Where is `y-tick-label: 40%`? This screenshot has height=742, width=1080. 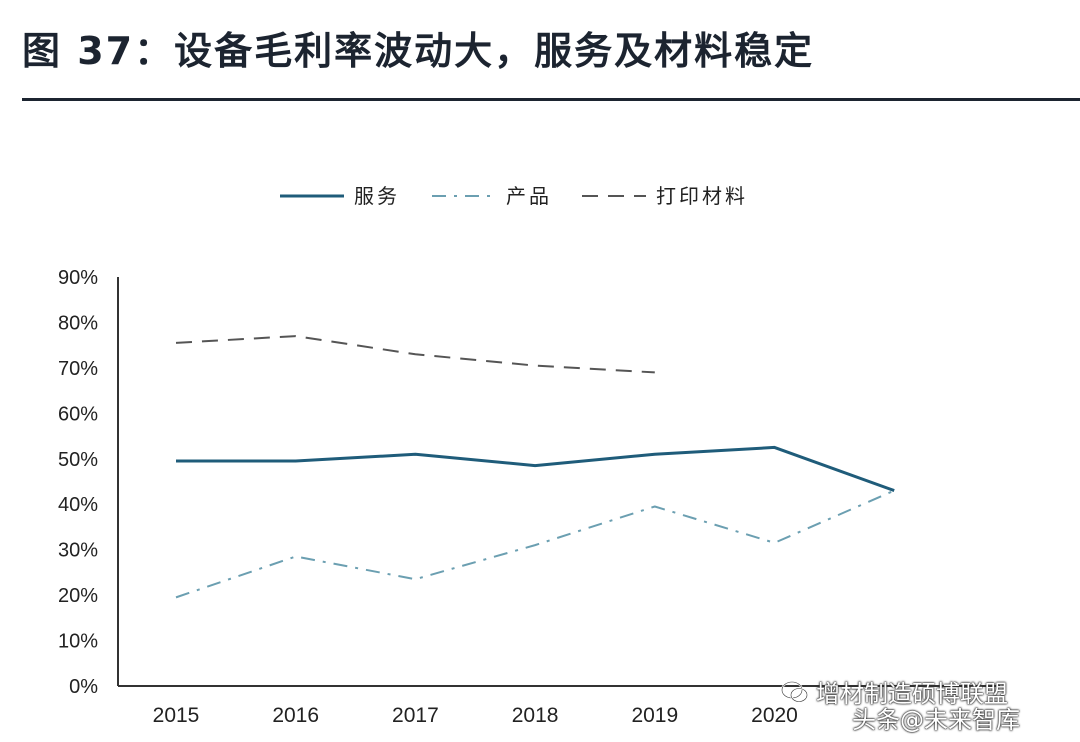 y-tick-label: 40% is located at coordinates (78, 505).